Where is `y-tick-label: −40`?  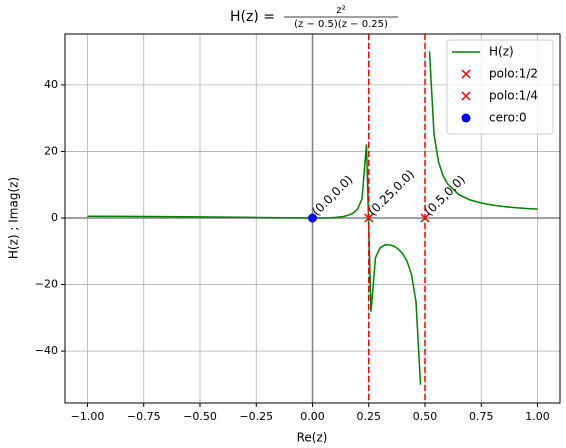
y-tick-label: −40 is located at coordinates (46, 350).